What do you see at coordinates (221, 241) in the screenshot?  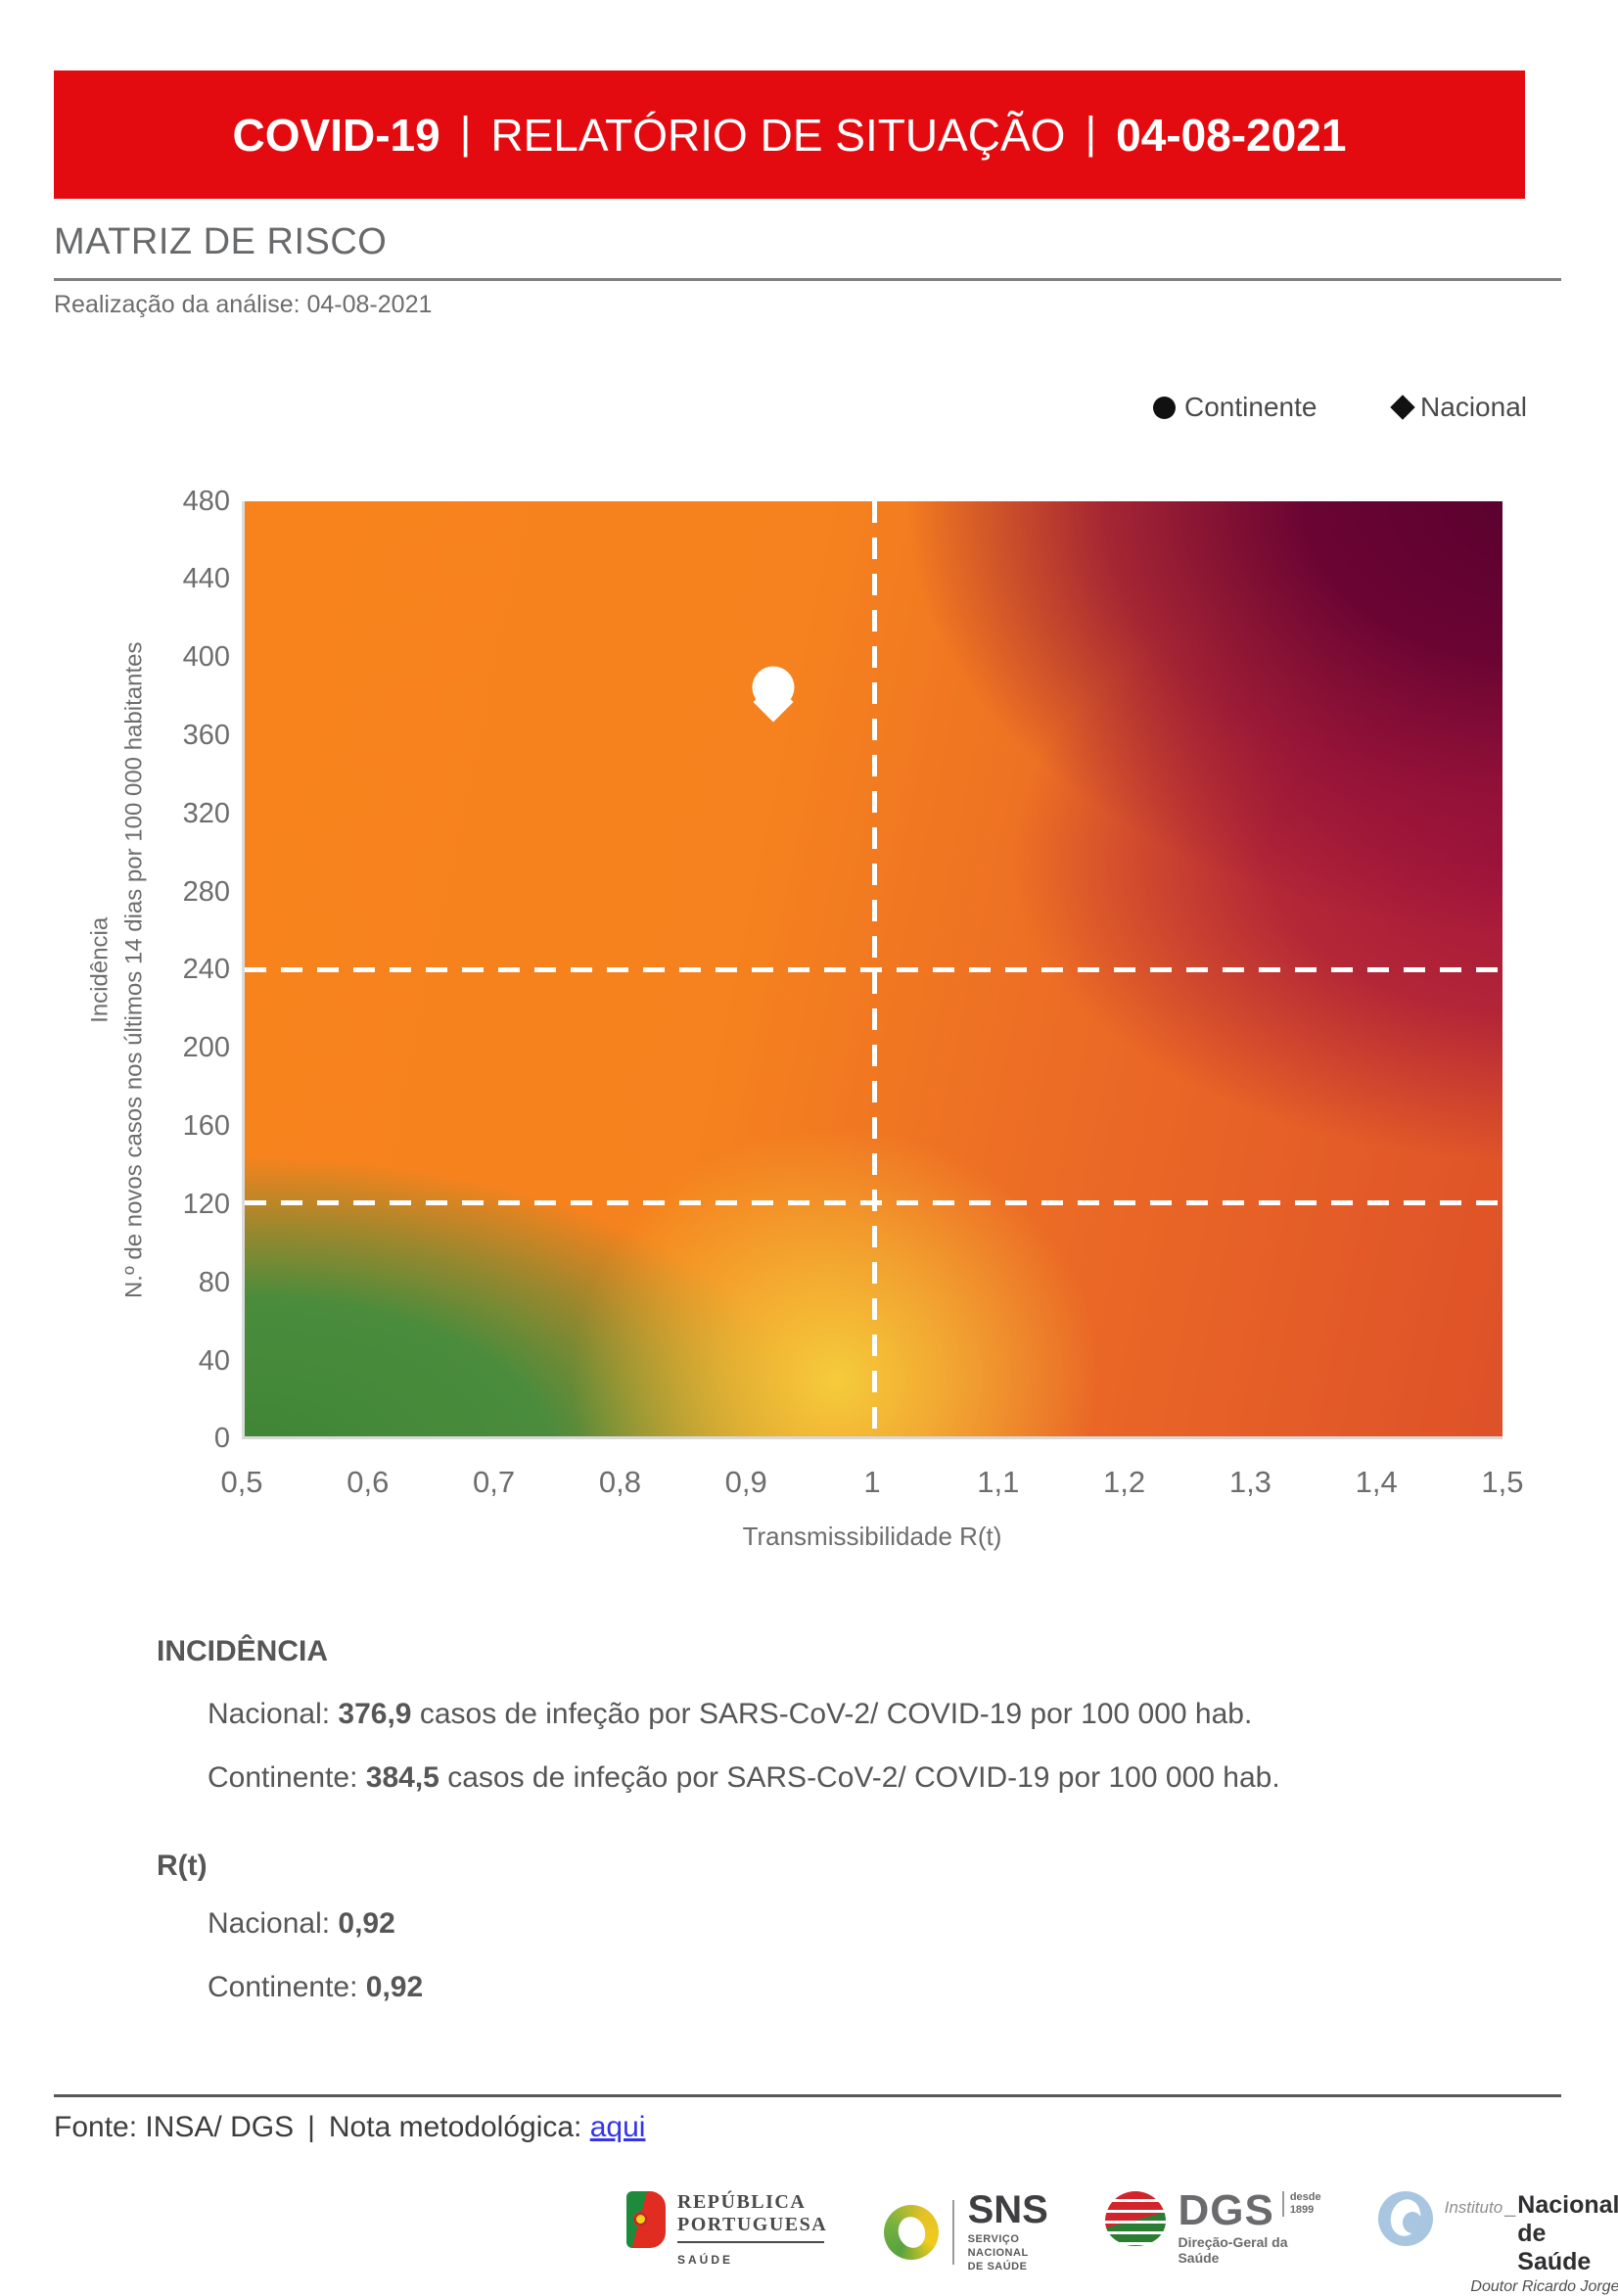 I see `page-title: MATRIZ DE RISCO` at bounding box center [221, 241].